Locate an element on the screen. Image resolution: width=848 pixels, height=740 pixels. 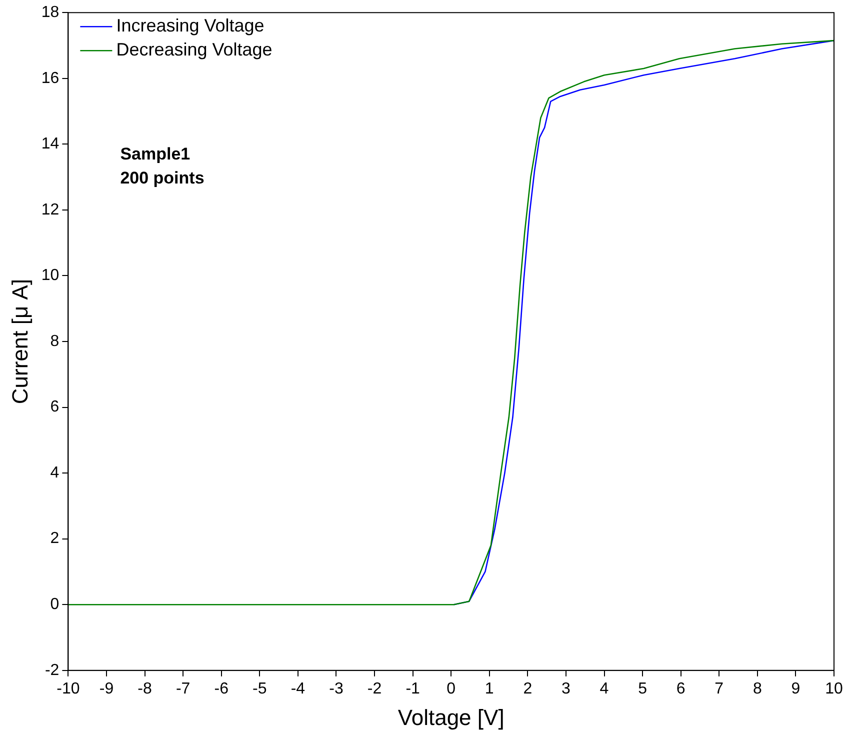
x-tick-label: 1 is located at coordinates (489, 689).